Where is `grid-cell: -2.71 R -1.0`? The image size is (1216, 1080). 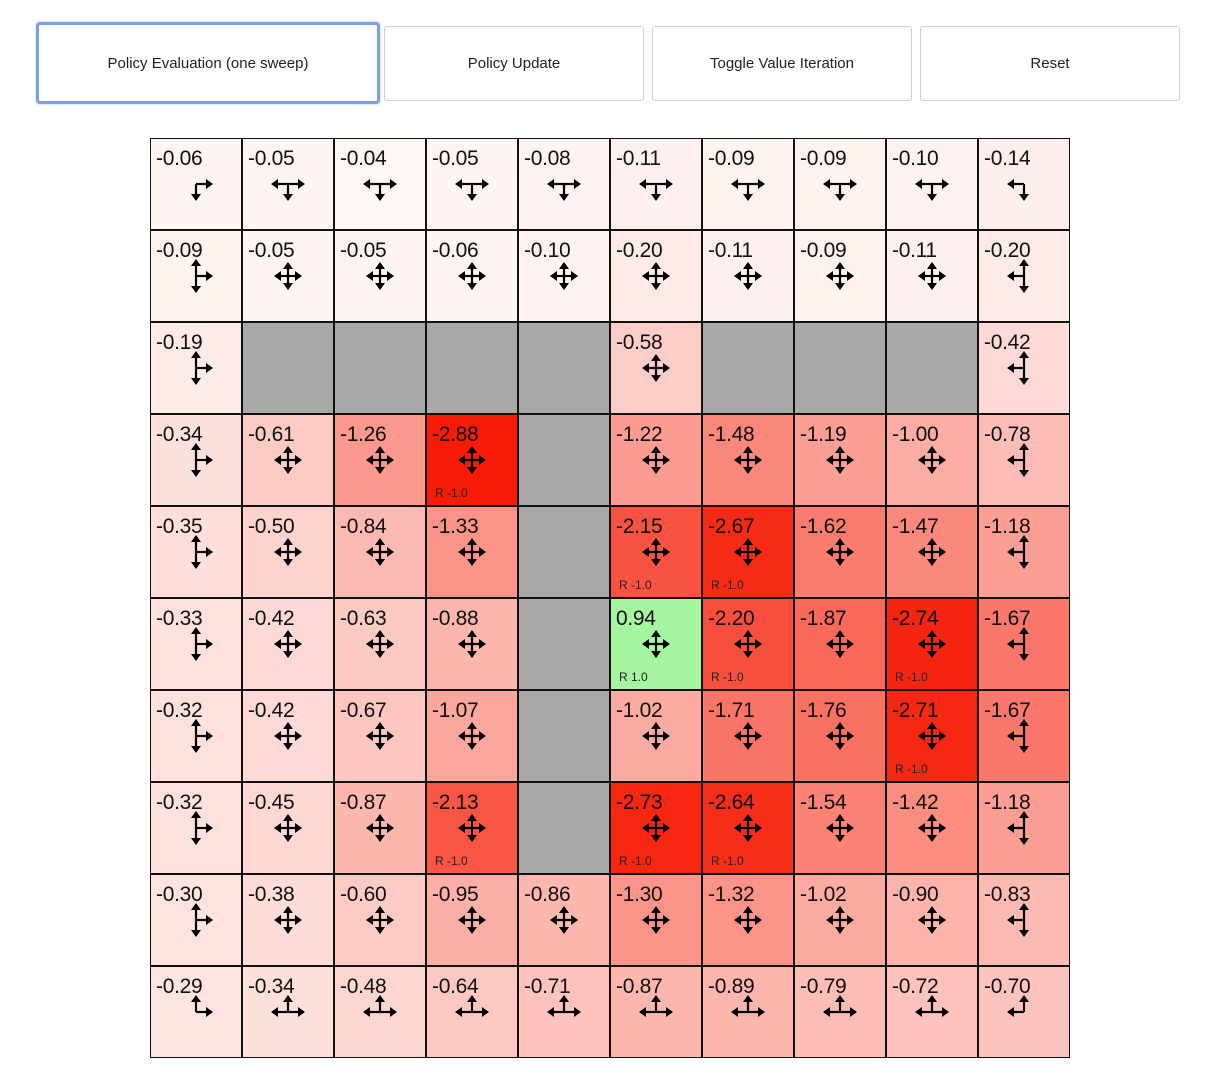 grid-cell: -2.71 R -1.0 is located at coordinates (932, 736).